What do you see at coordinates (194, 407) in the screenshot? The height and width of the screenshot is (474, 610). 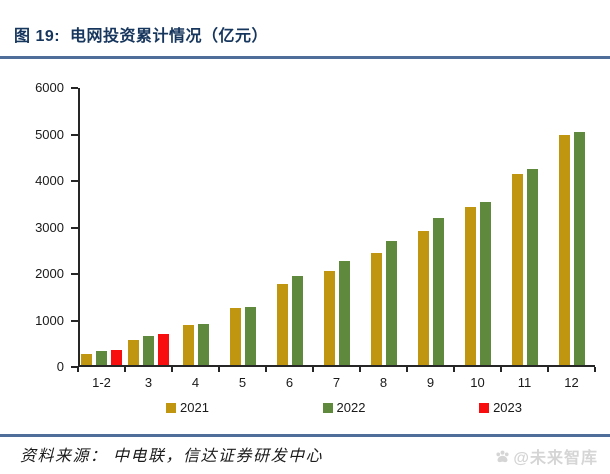 I see `legend-label: 2021` at bounding box center [194, 407].